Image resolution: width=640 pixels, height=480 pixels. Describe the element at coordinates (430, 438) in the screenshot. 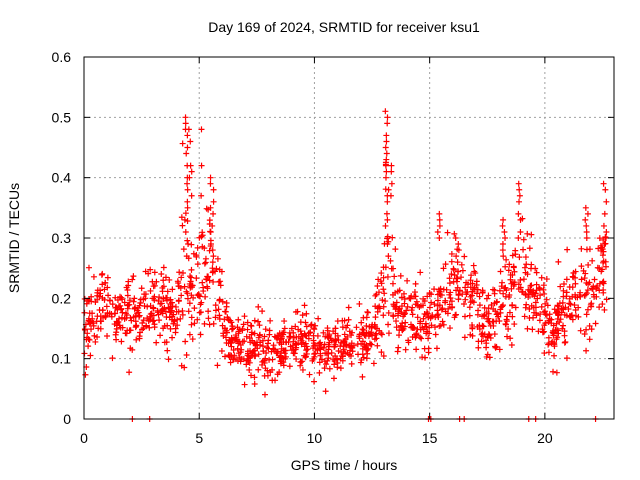

I see `x-tick-label: 15` at that location.